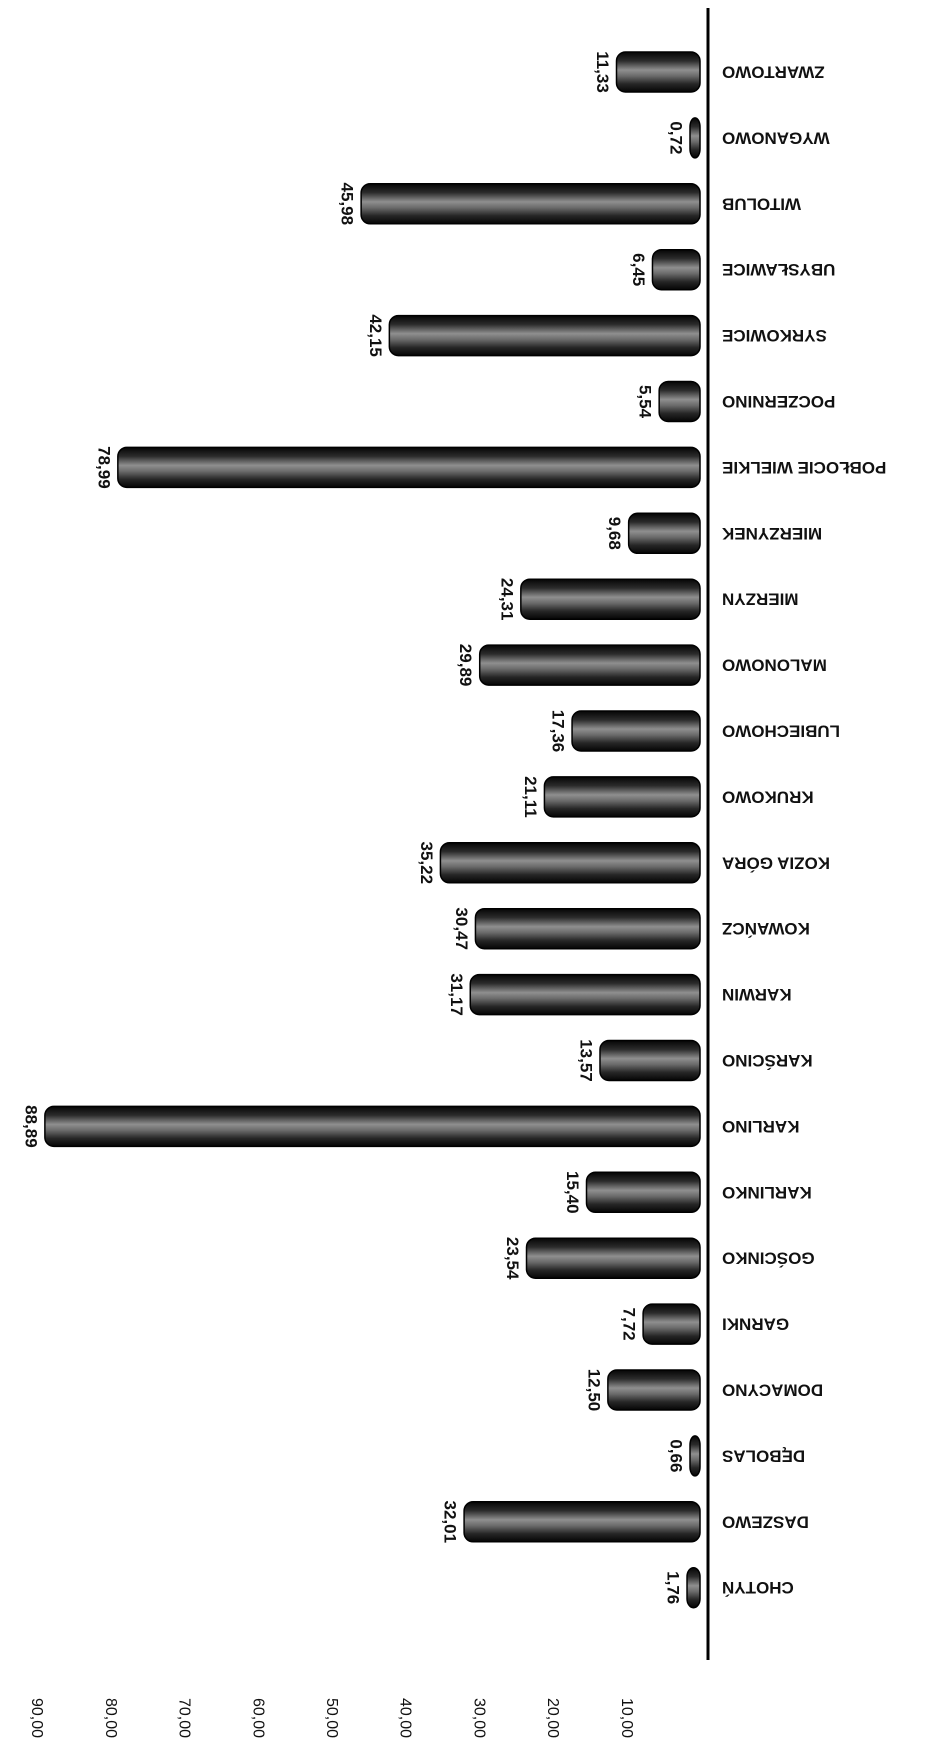 The width and height of the screenshot is (949, 1764). I want to click on value-label: 35,22, so click(426, 863).